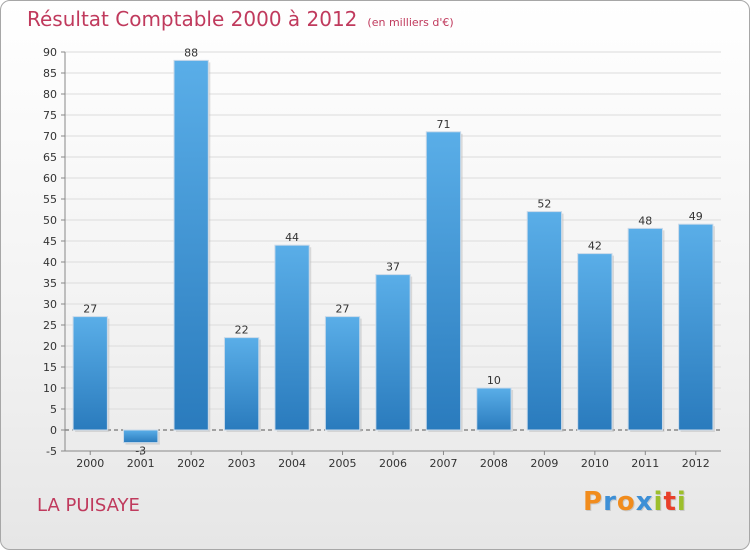 Image resolution: width=750 pixels, height=550 pixels. What do you see at coordinates (192, 19) in the screenshot?
I see `chart-title-text: Résultat Comptable 2000 à 2012` at bounding box center [192, 19].